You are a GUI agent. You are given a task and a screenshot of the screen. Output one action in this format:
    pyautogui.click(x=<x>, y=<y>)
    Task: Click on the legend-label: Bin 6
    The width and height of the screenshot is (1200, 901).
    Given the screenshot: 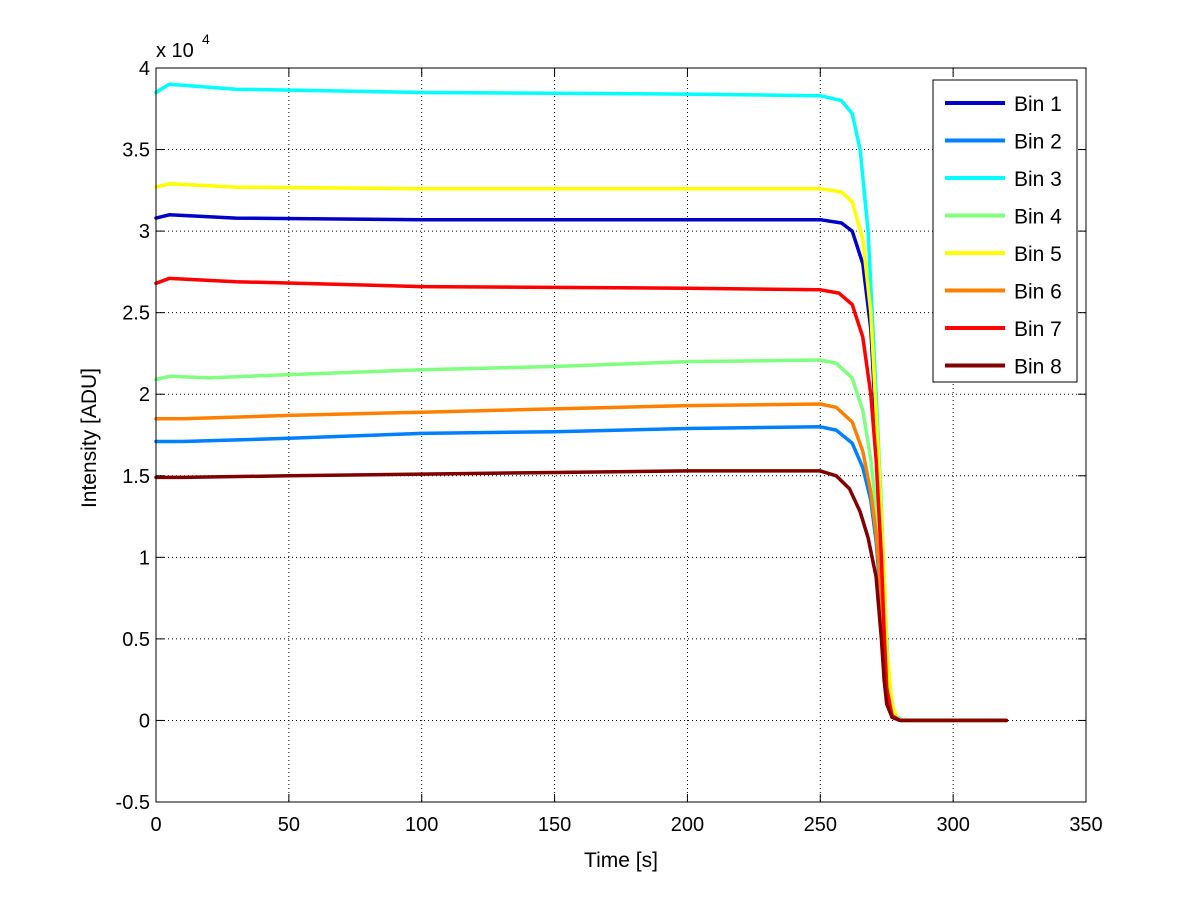 What is the action you would take?
    pyautogui.click(x=1038, y=292)
    